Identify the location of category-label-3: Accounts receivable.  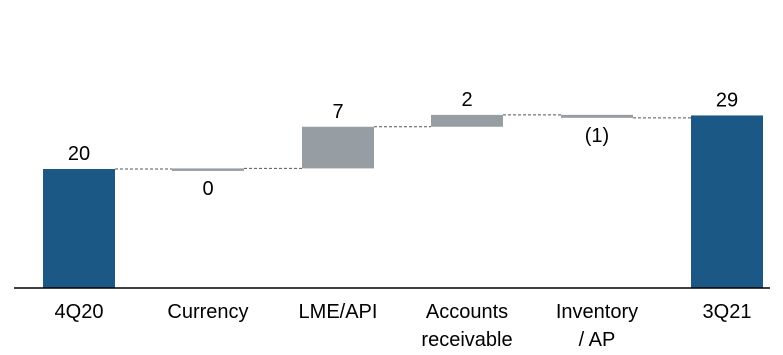
(466, 326).